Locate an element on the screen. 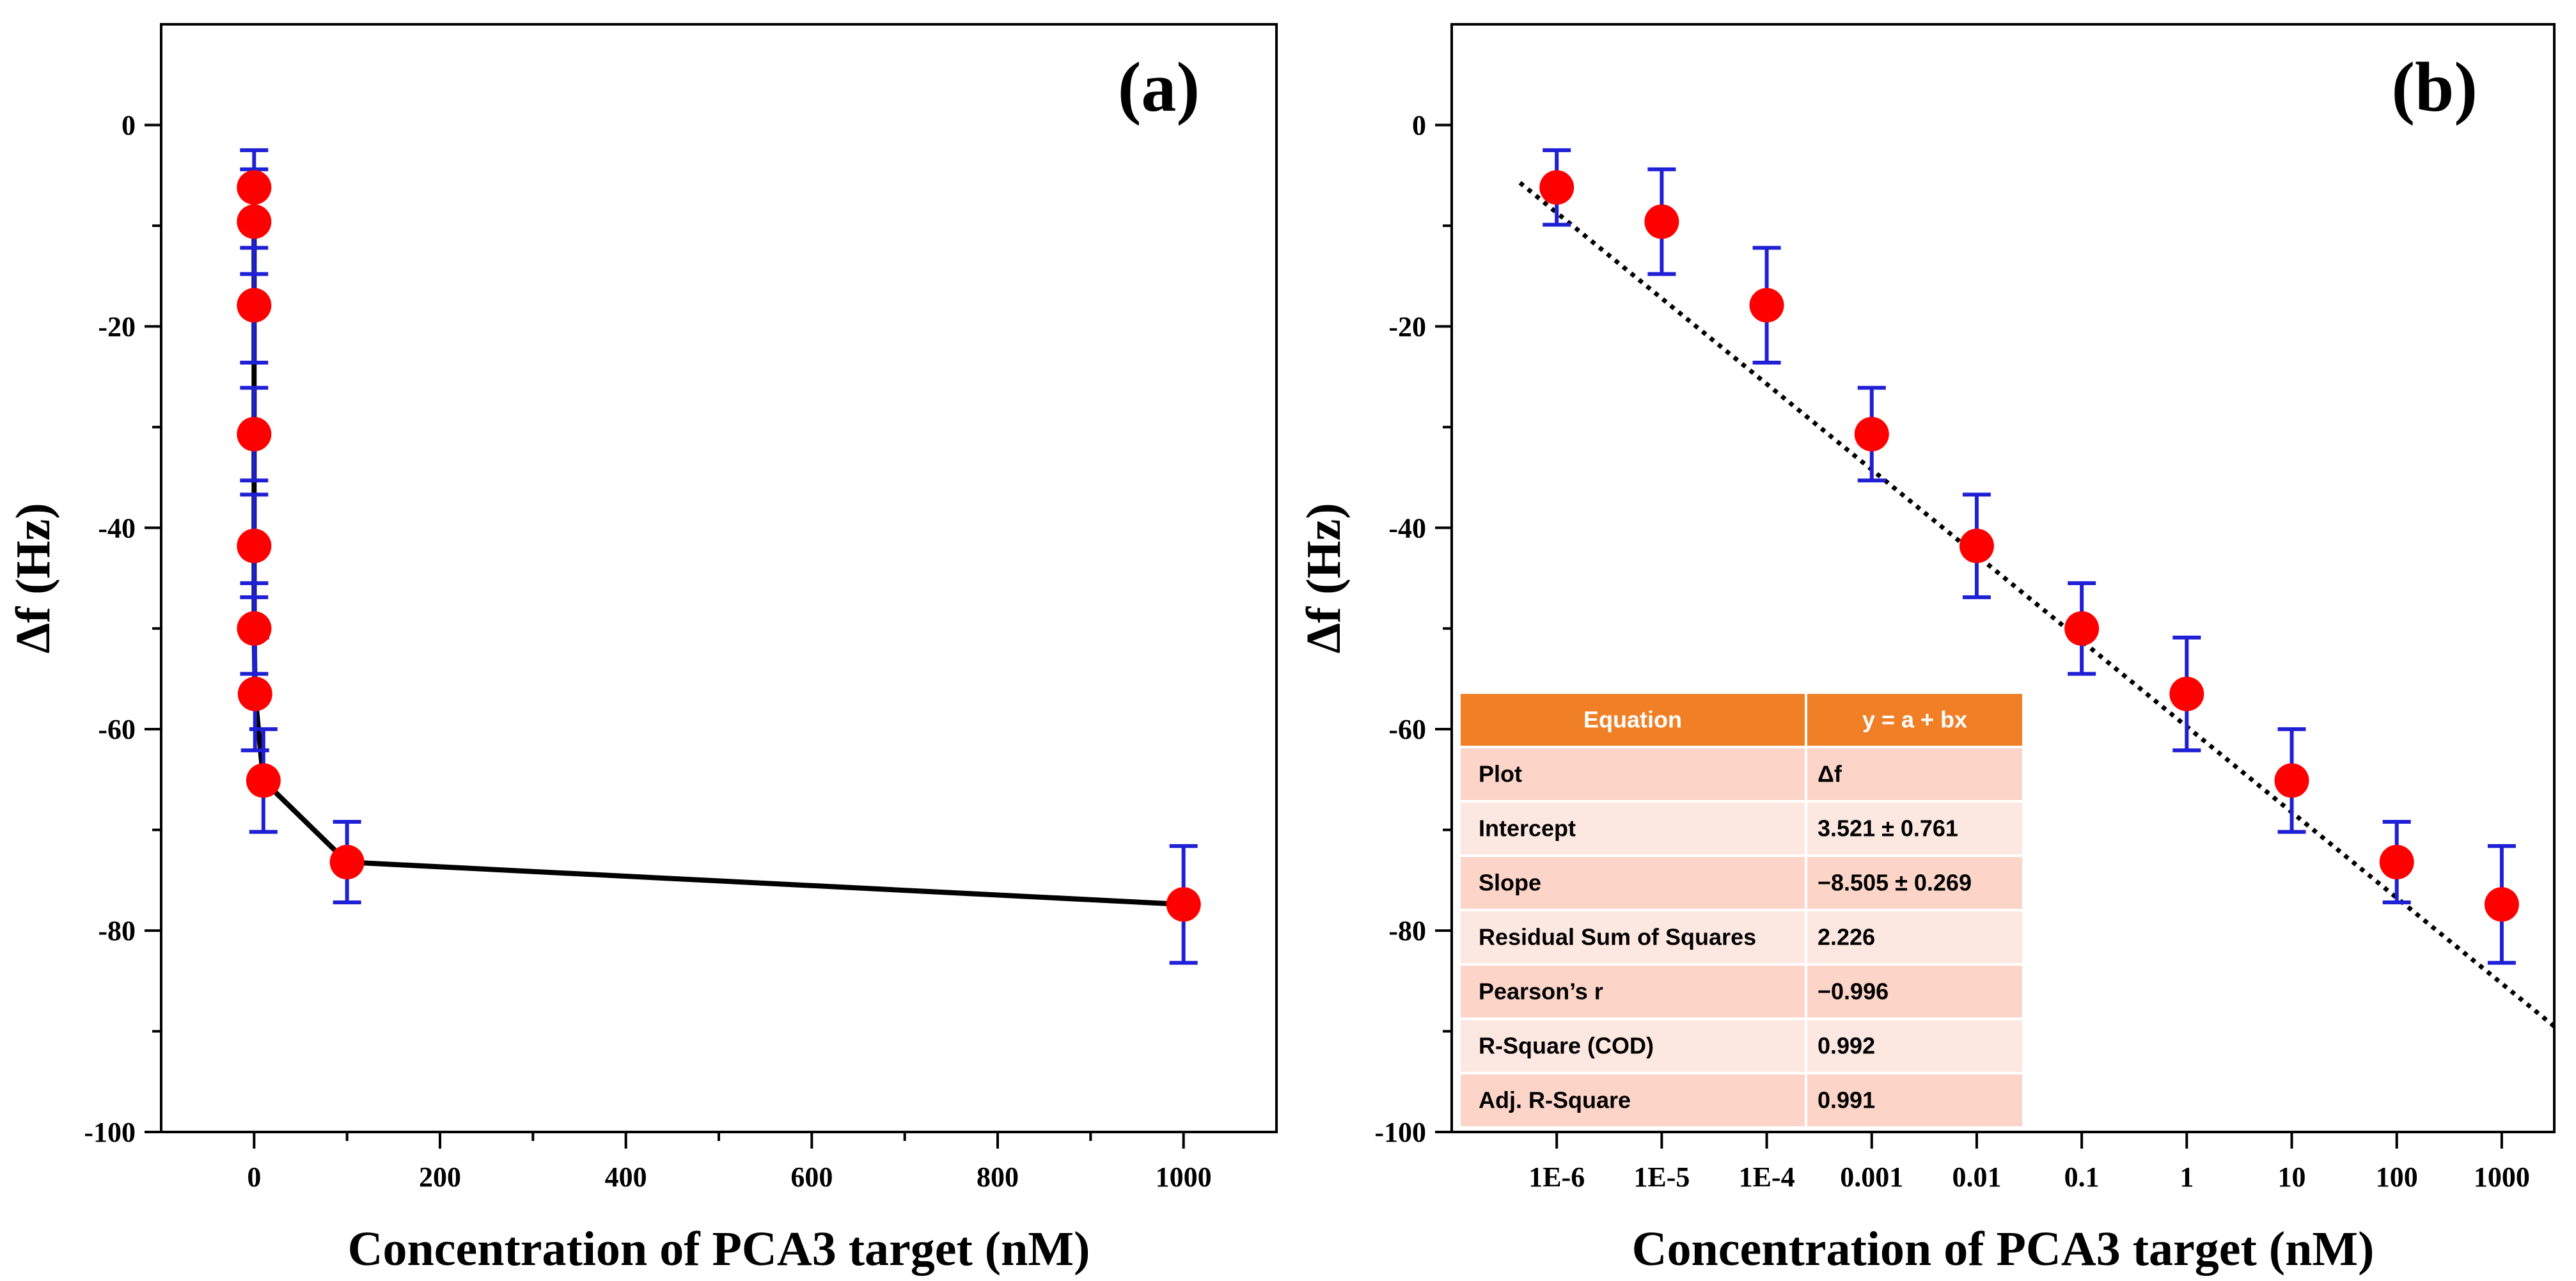 This screenshot has height=1281, width=2576. fit-table-row-value: 2.226 is located at coordinates (1846, 937).